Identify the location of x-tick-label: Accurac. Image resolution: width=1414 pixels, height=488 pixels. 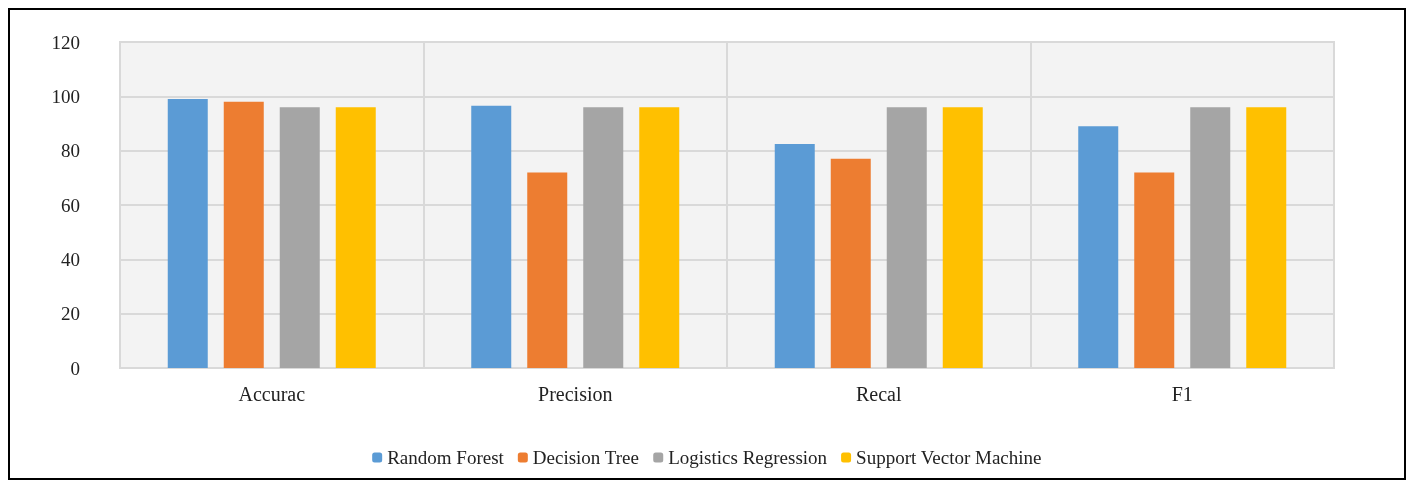
(272, 394).